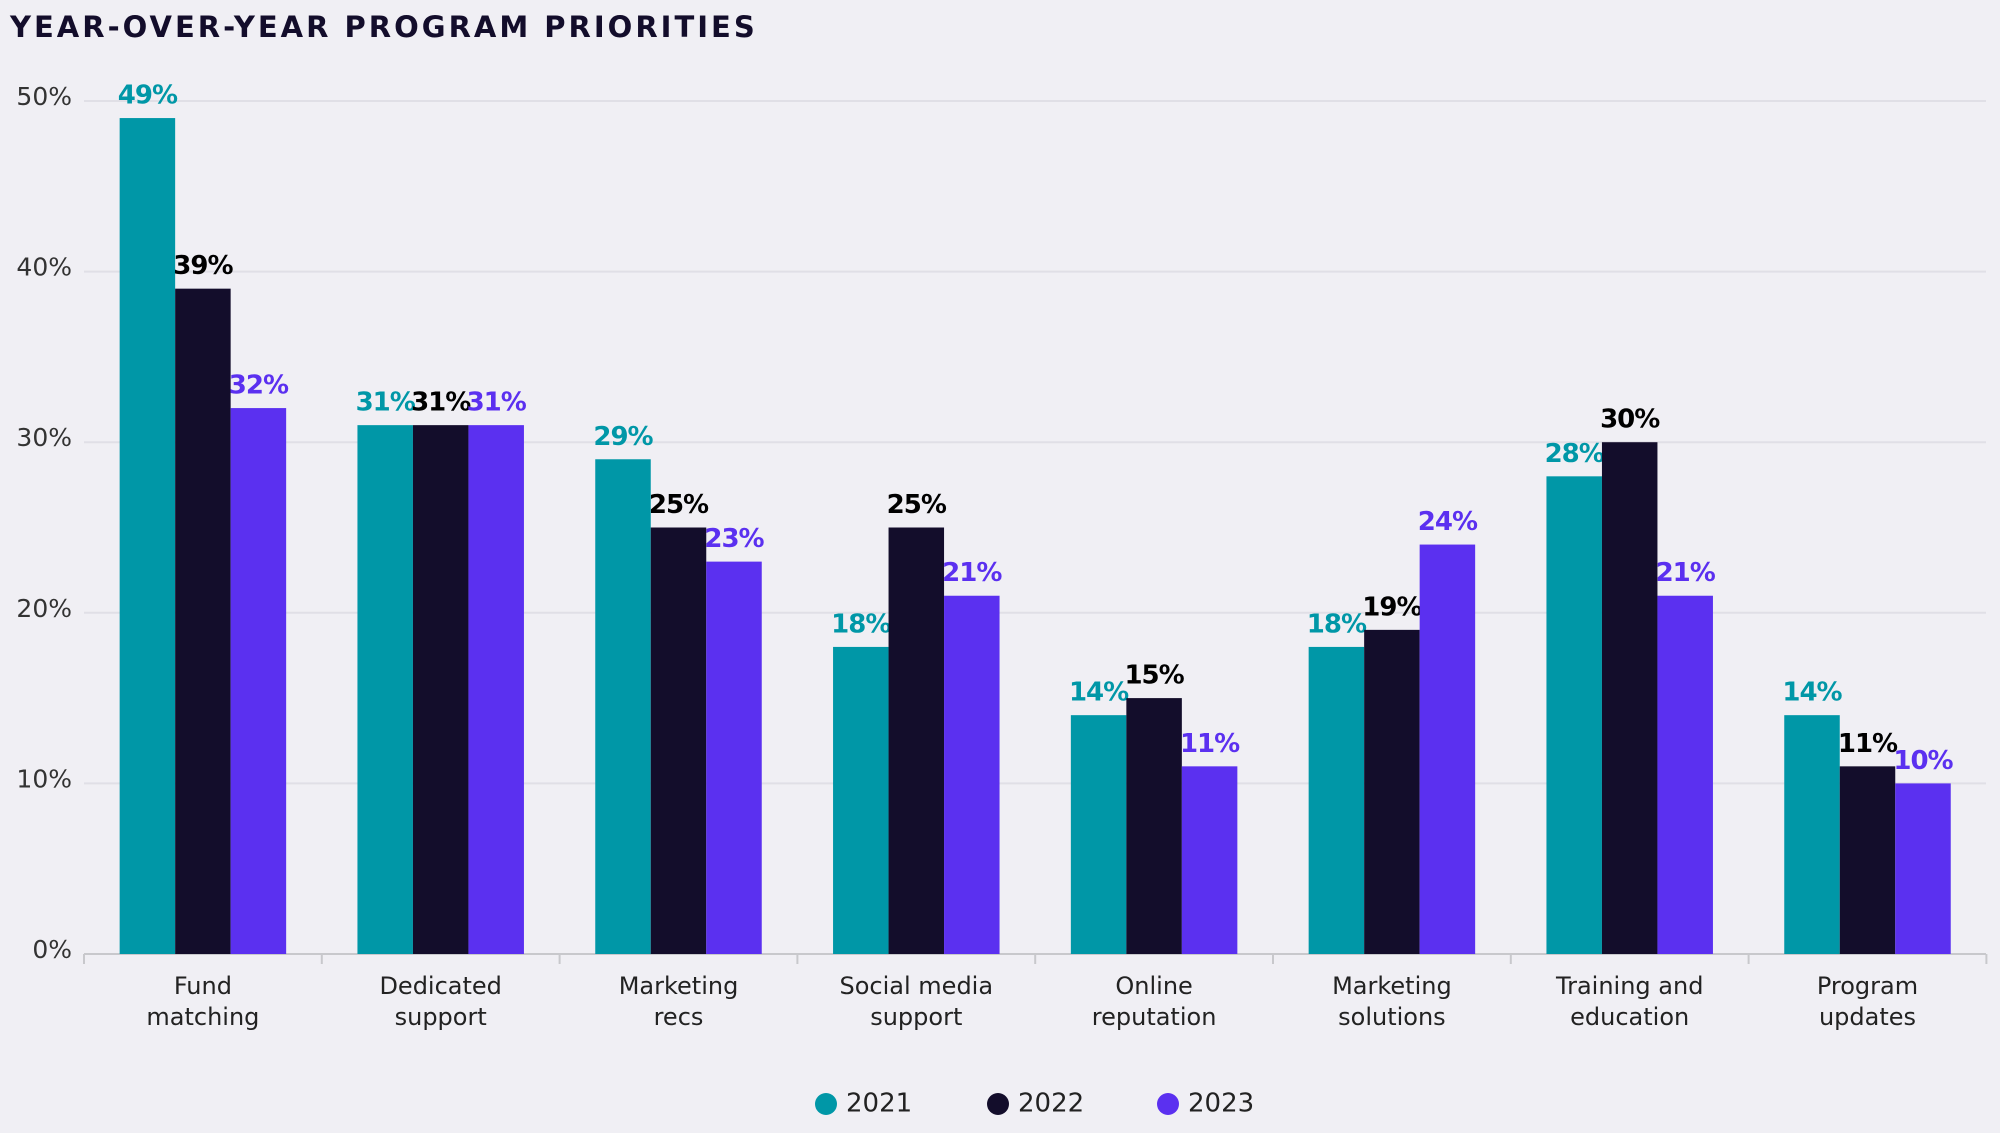 The image size is (2000, 1133). What do you see at coordinates (1153, 986) in the screenshot?
I see `x-tick-label-line: Online` at bounding box center [1153, 986].